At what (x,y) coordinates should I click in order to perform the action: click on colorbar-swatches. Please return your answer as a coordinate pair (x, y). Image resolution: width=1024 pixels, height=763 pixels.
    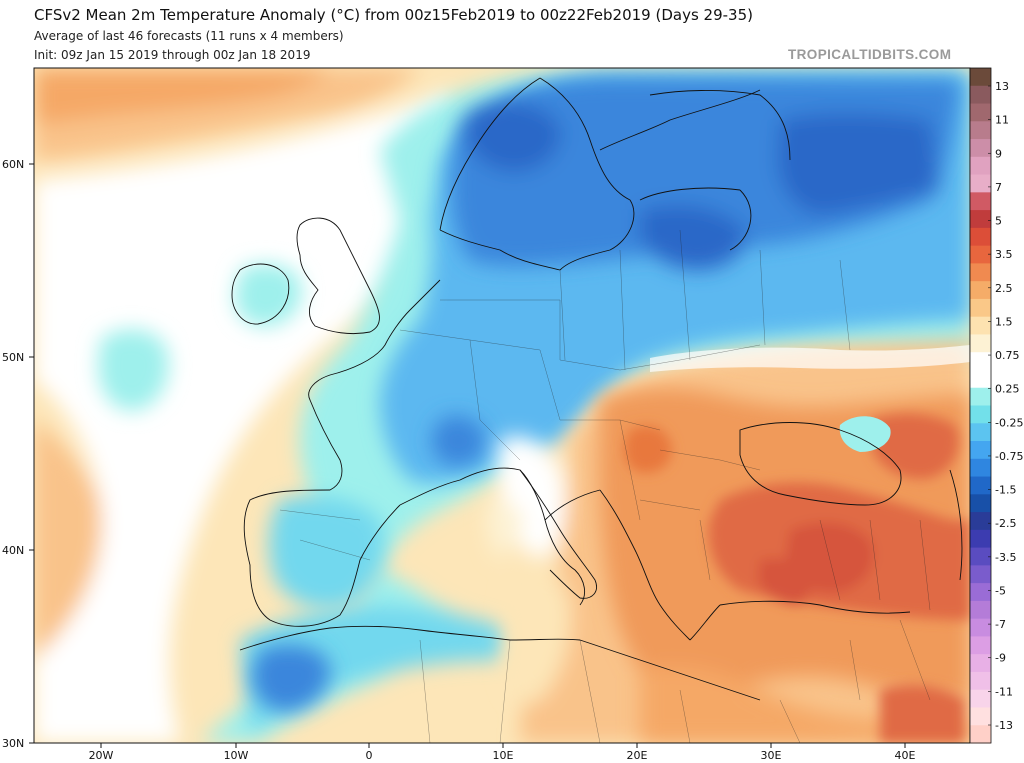
    Looking at the image, I should click on (980, 406).